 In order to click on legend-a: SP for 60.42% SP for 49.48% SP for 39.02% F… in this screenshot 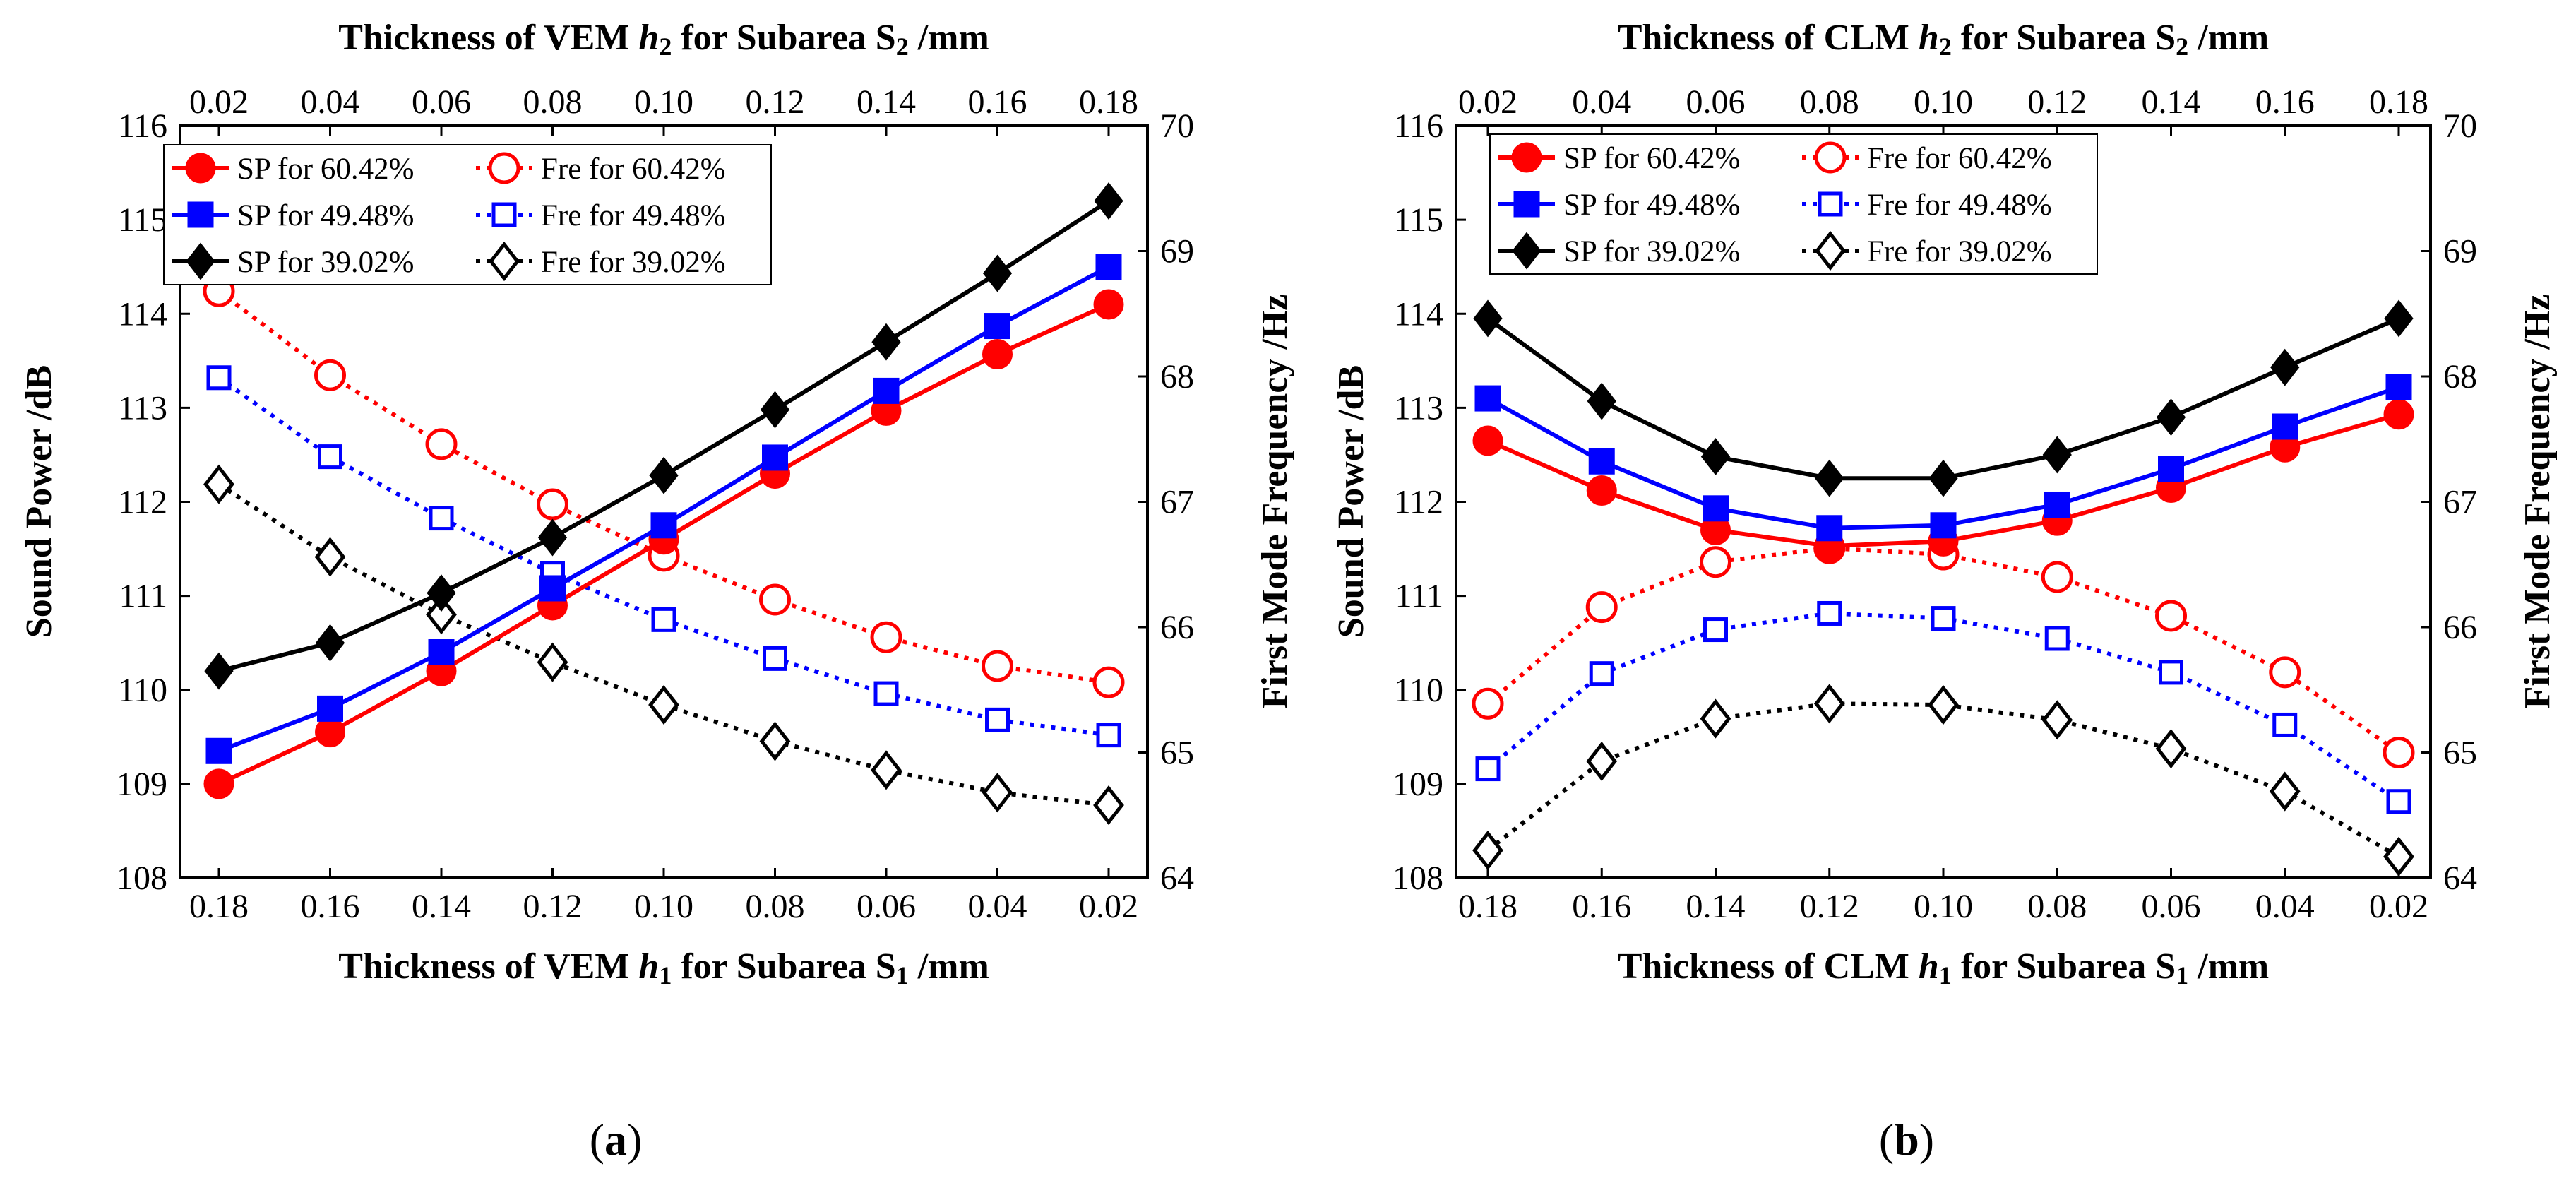, I will do `click(467, 215)`.